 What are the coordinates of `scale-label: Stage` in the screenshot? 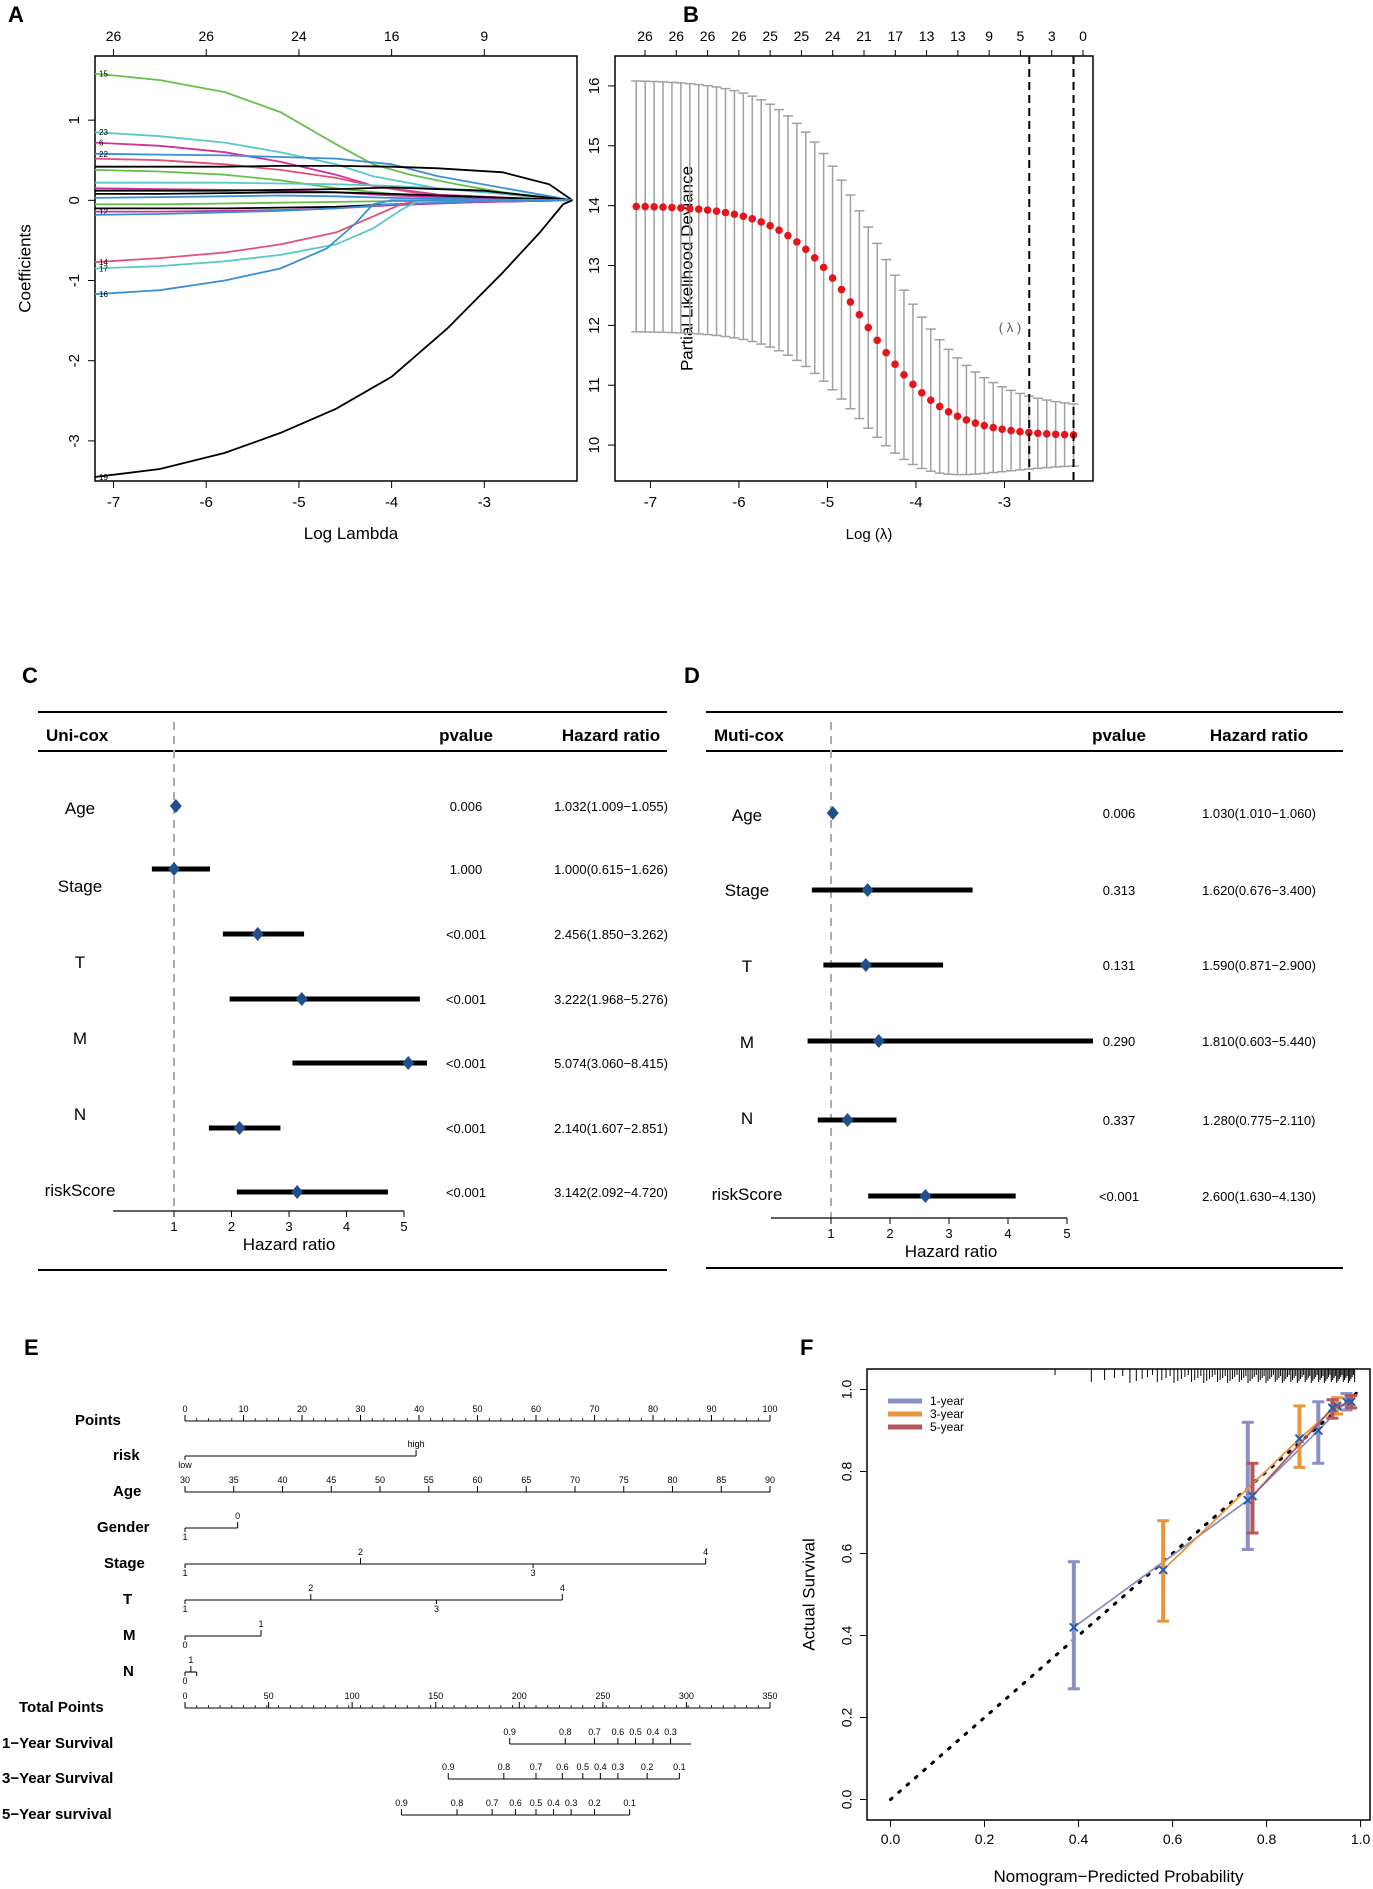 It's located at (124, 1563).